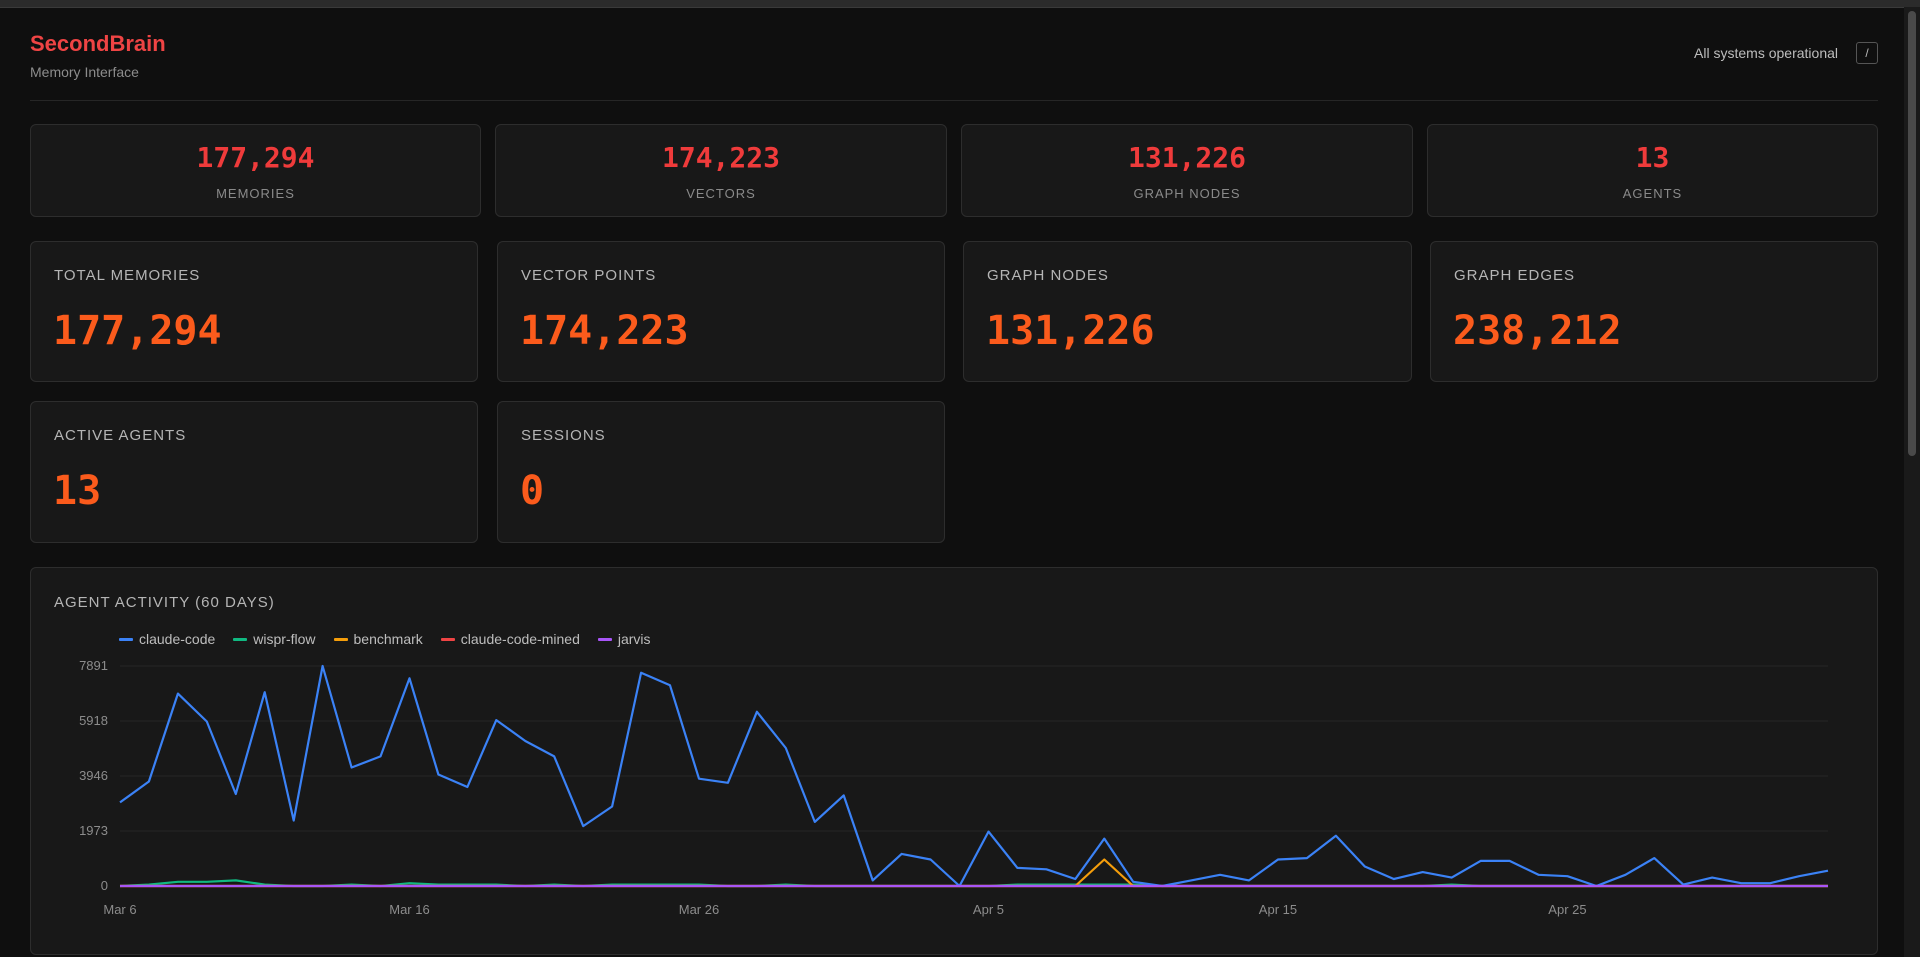  I want to click on scrollbar-thumb, so click(1912, 233).